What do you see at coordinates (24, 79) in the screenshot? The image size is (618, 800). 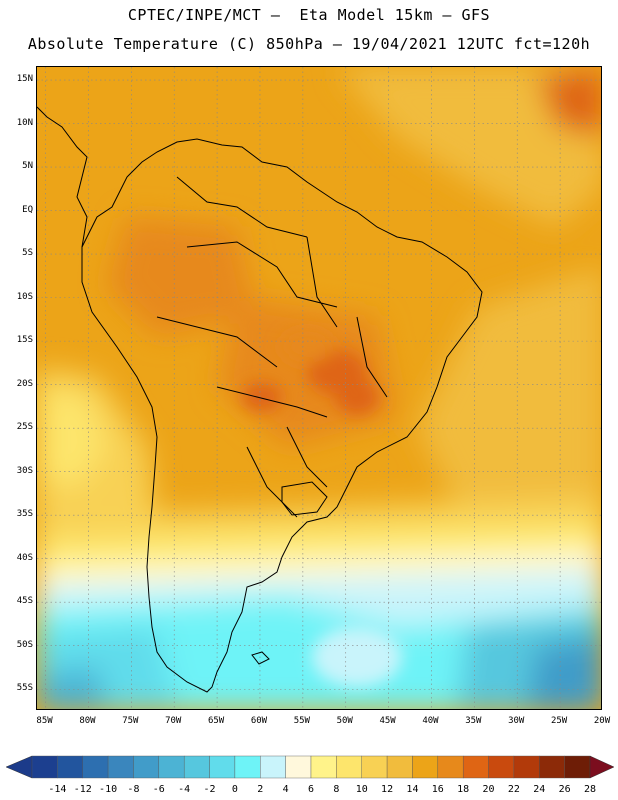 I see `lat-label: 15N` at bounding box center [24, 79].